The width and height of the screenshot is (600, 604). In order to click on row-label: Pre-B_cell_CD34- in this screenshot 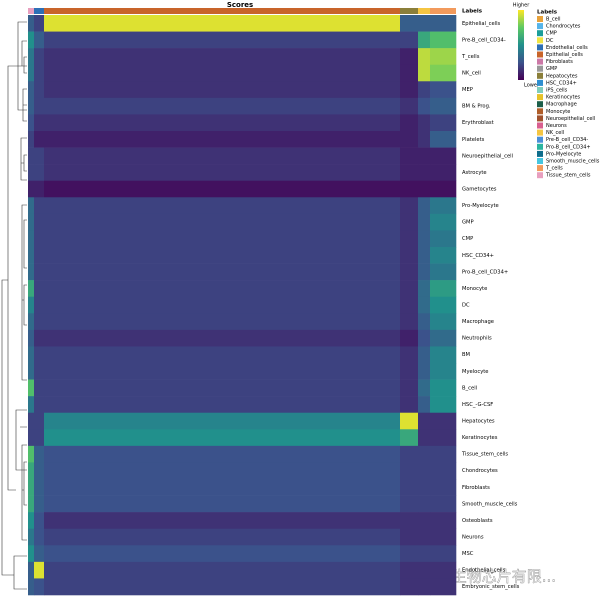, I will do `click(484, 40)`.